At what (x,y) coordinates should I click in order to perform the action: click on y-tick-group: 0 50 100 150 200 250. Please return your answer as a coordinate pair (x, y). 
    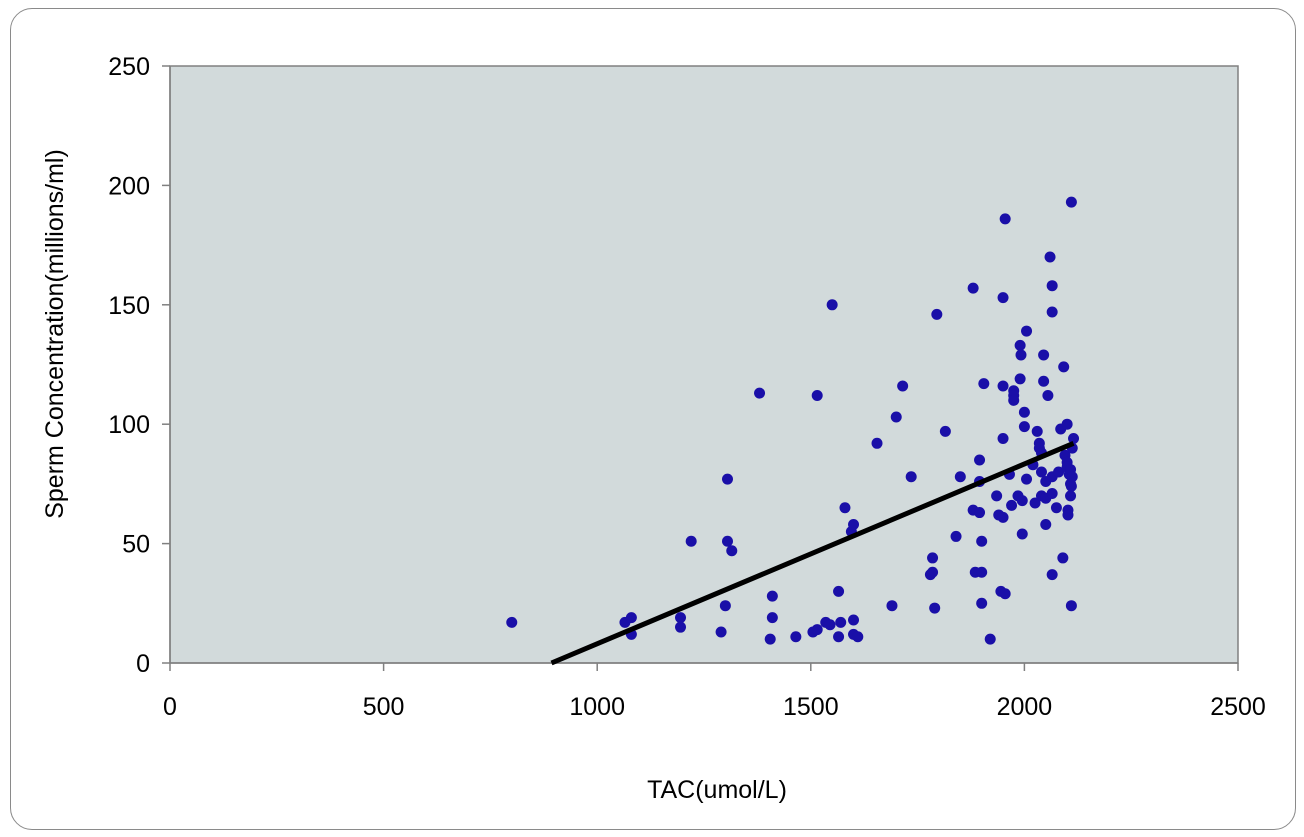
    Looking at the image, I should click on (139, 365).